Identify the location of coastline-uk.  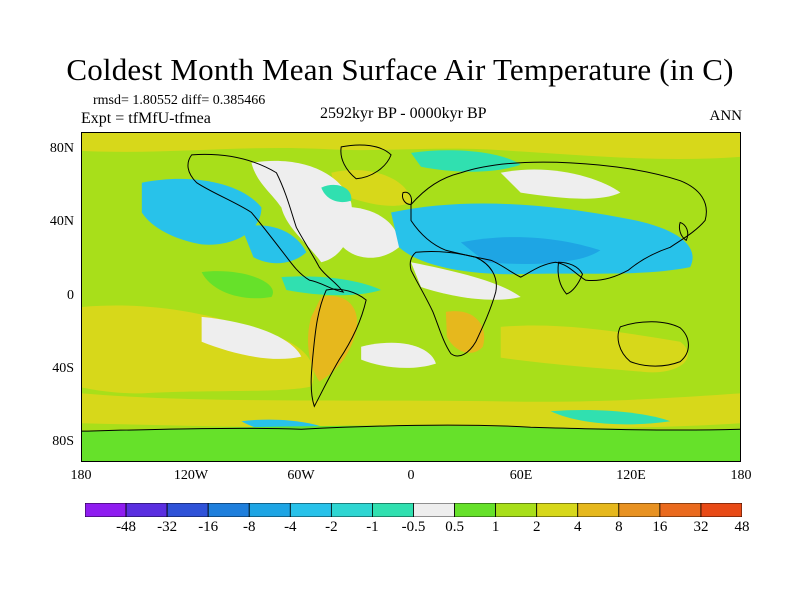
(407, 198).